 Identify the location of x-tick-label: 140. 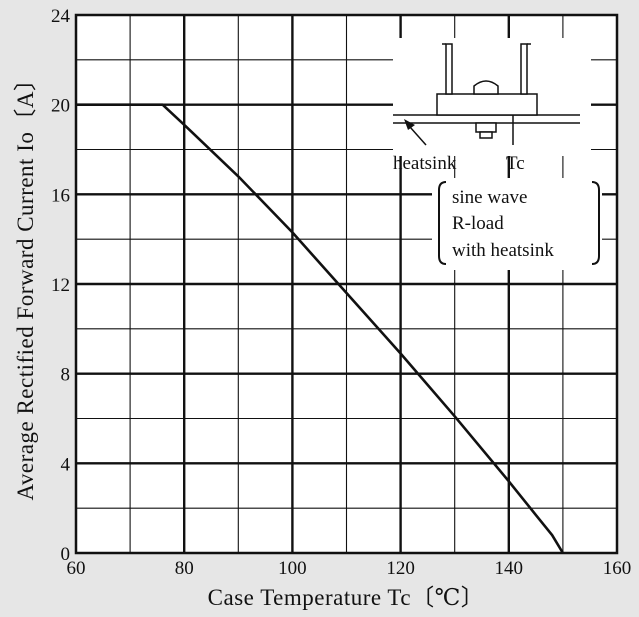
(509, 568).